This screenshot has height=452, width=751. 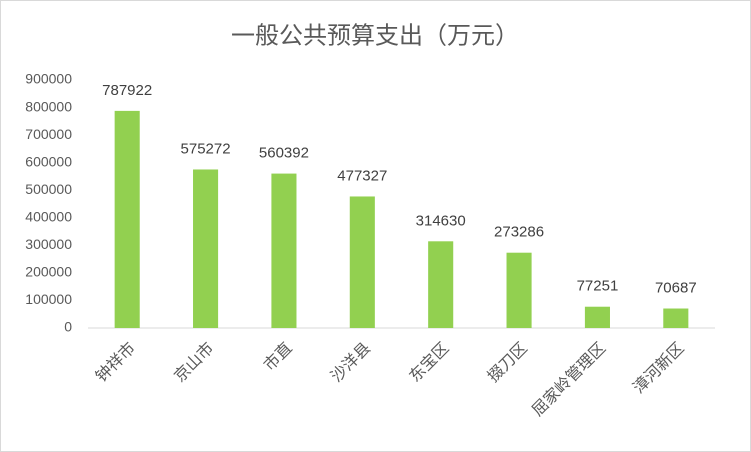 I want to click on y-tick-label: 400000, so click(x=48, y=216).